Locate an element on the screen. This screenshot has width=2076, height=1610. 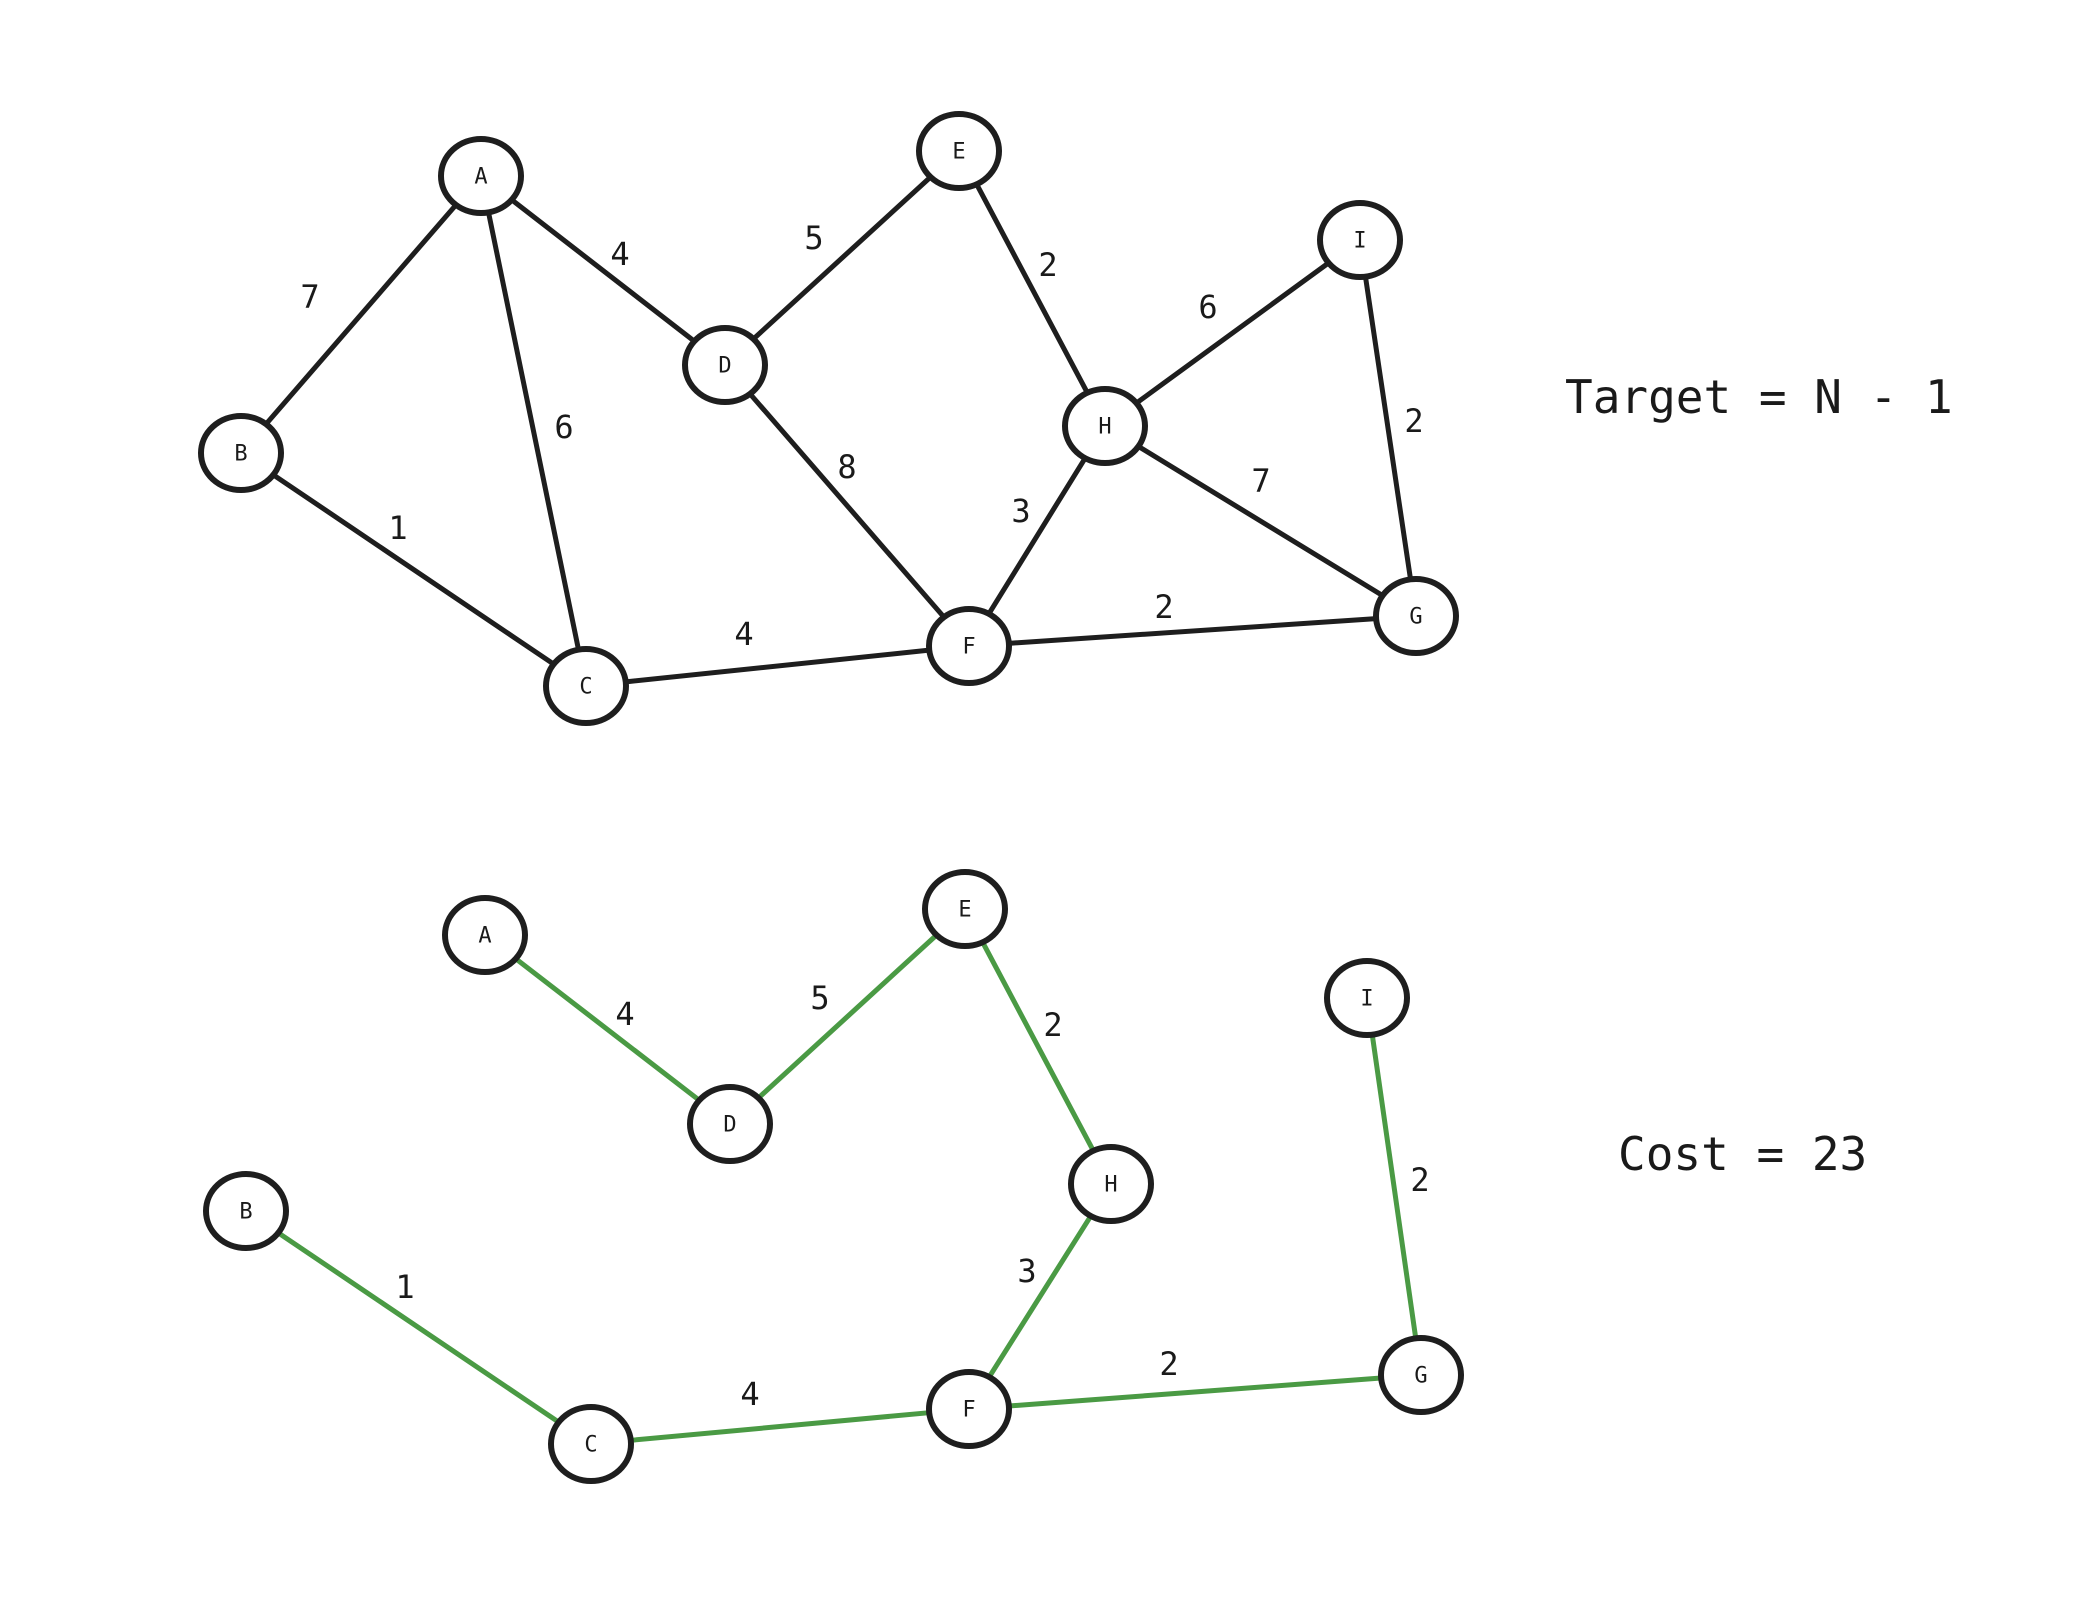
graph-weight-DF: 8 is located at coordinates (846, 467).